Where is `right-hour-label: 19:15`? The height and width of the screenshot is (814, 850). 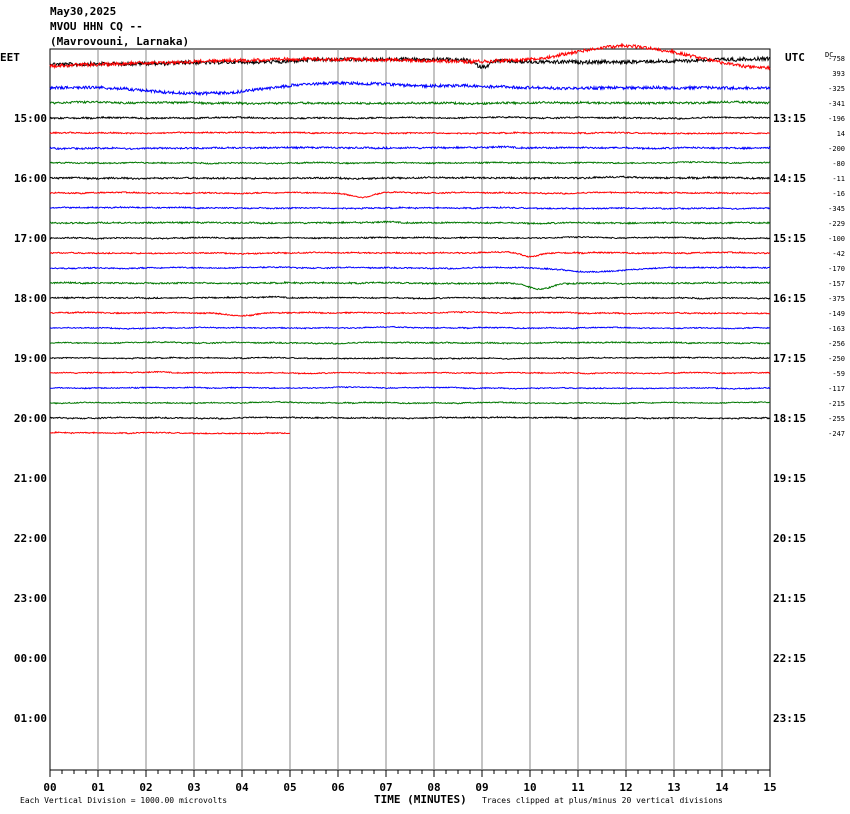
right-hour-label: 19:15 is located at coordinates (789, 478).